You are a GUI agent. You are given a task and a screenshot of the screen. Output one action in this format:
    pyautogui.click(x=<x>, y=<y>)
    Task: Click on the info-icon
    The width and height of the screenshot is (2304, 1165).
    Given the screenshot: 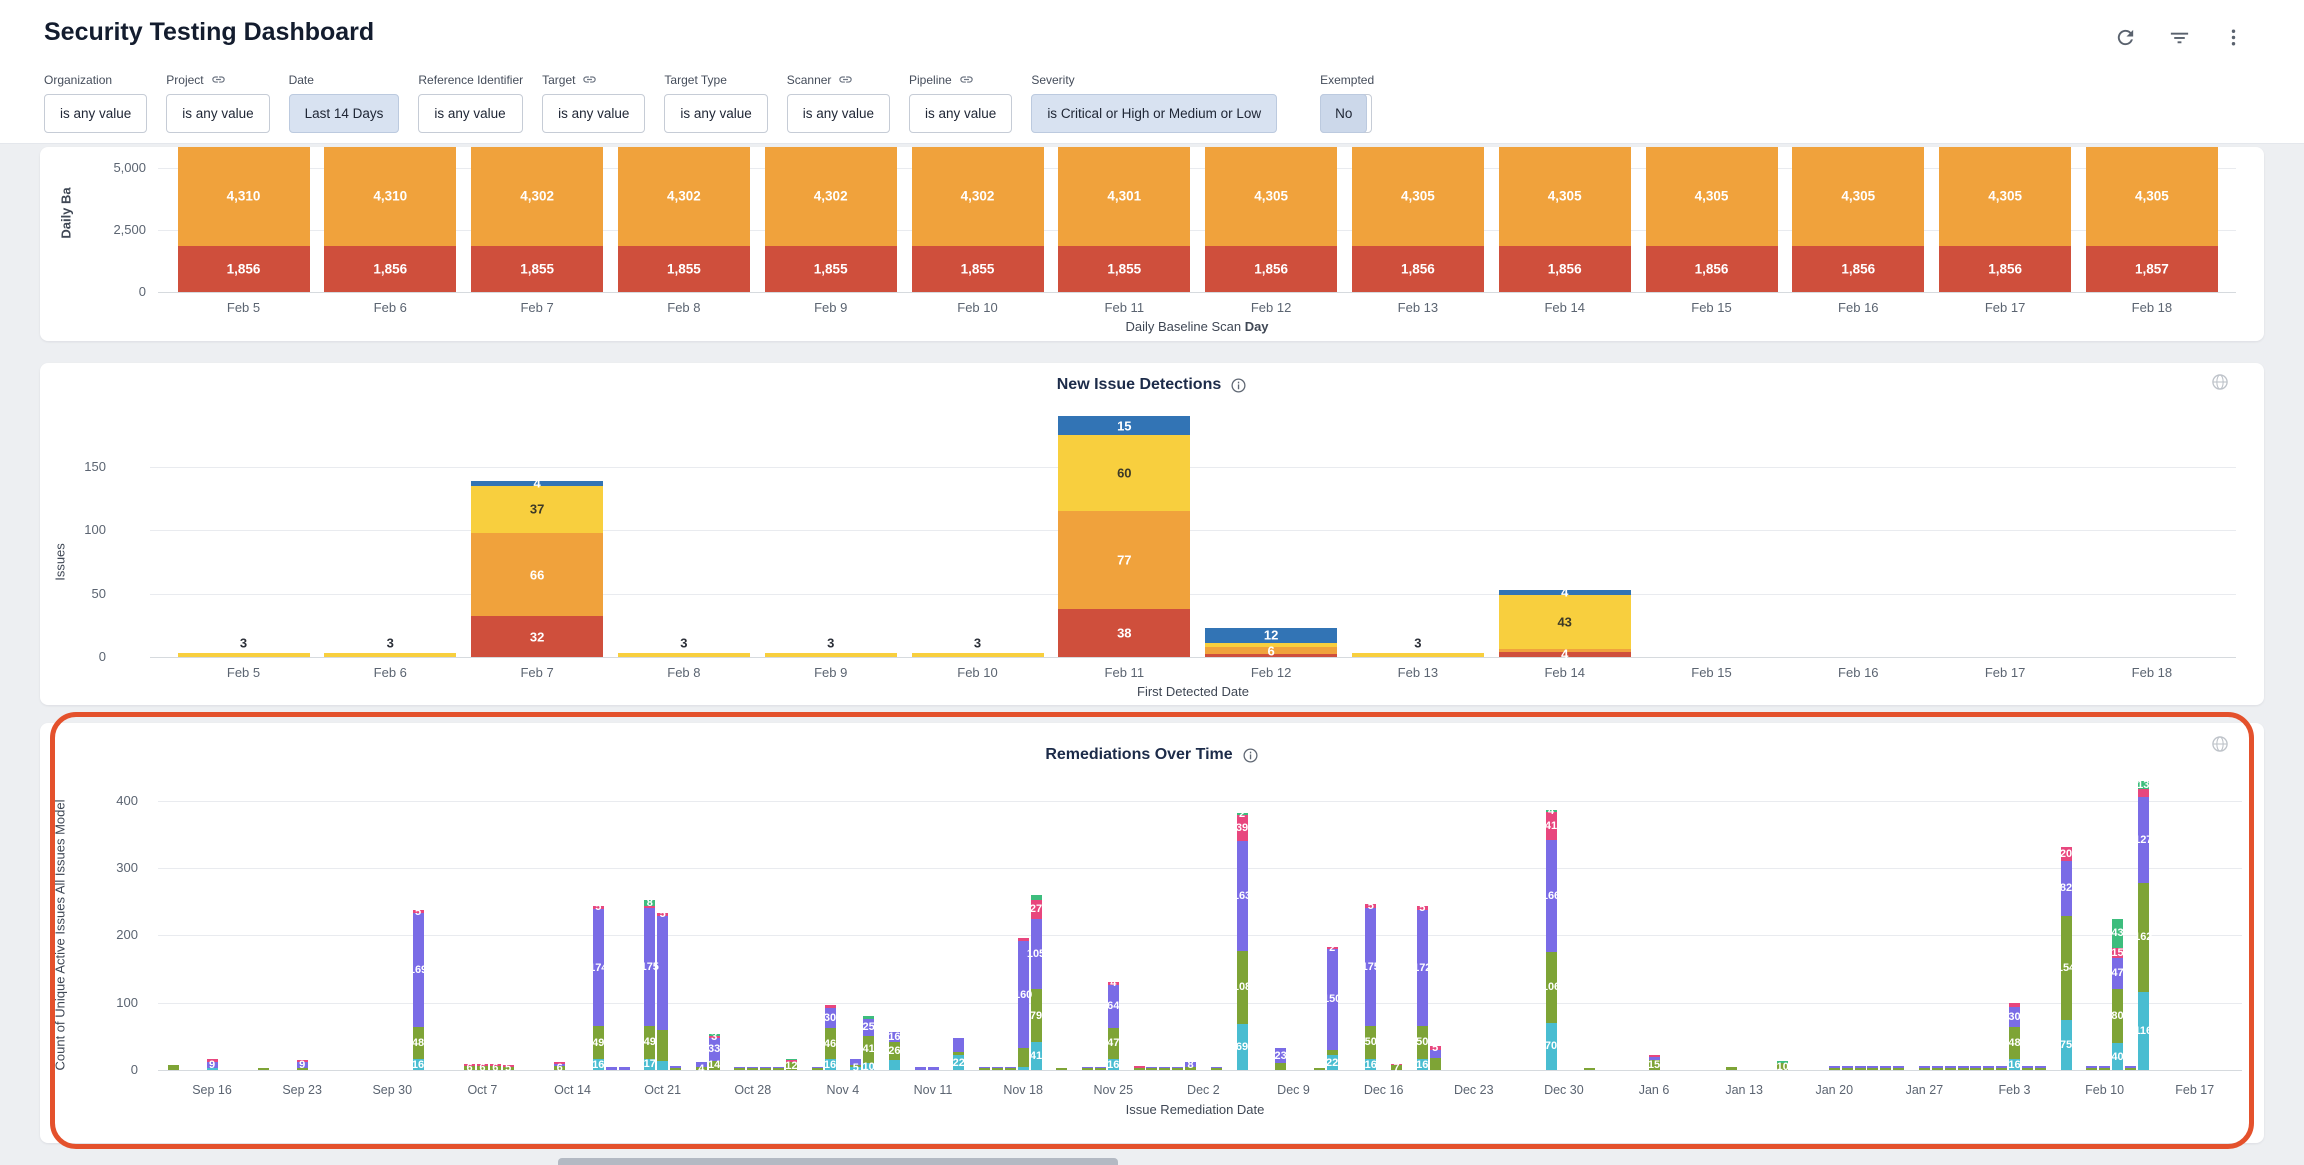 What is the action you would take?
    pyautogui.click(x=1250, y=755)
    